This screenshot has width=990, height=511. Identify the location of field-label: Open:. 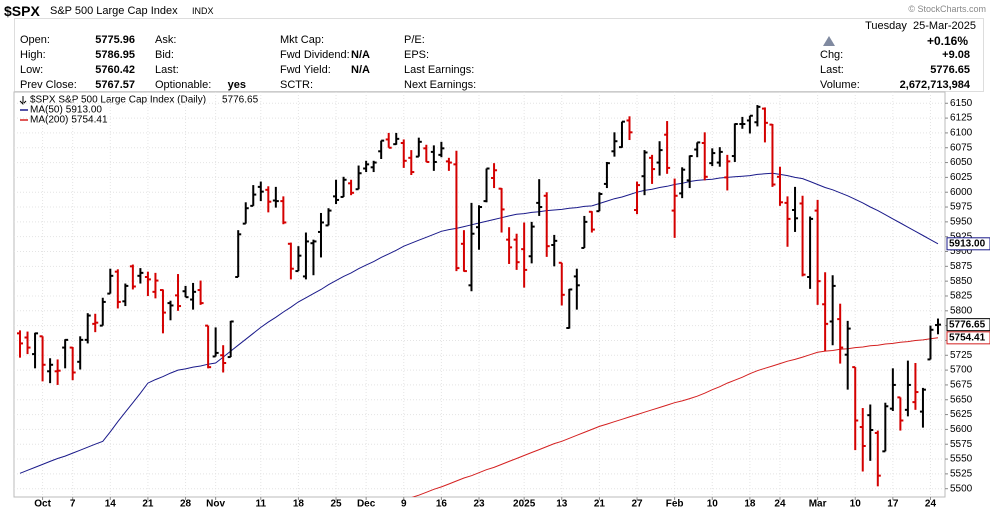
(35, 40).